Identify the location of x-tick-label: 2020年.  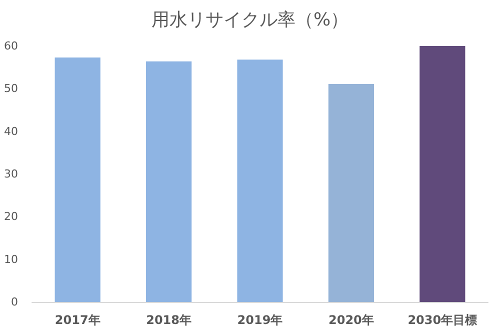
(351, 320).